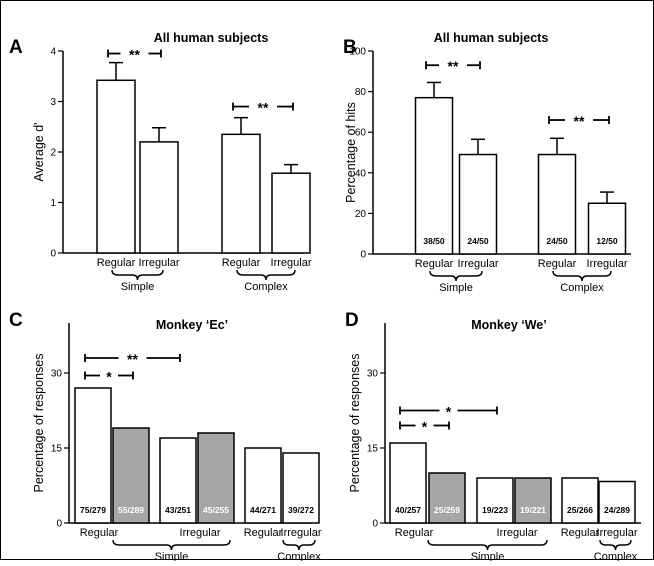 This screenshot has width=654, height=566. I want to click on bar-count-label: 43/251, so click(178, 510).